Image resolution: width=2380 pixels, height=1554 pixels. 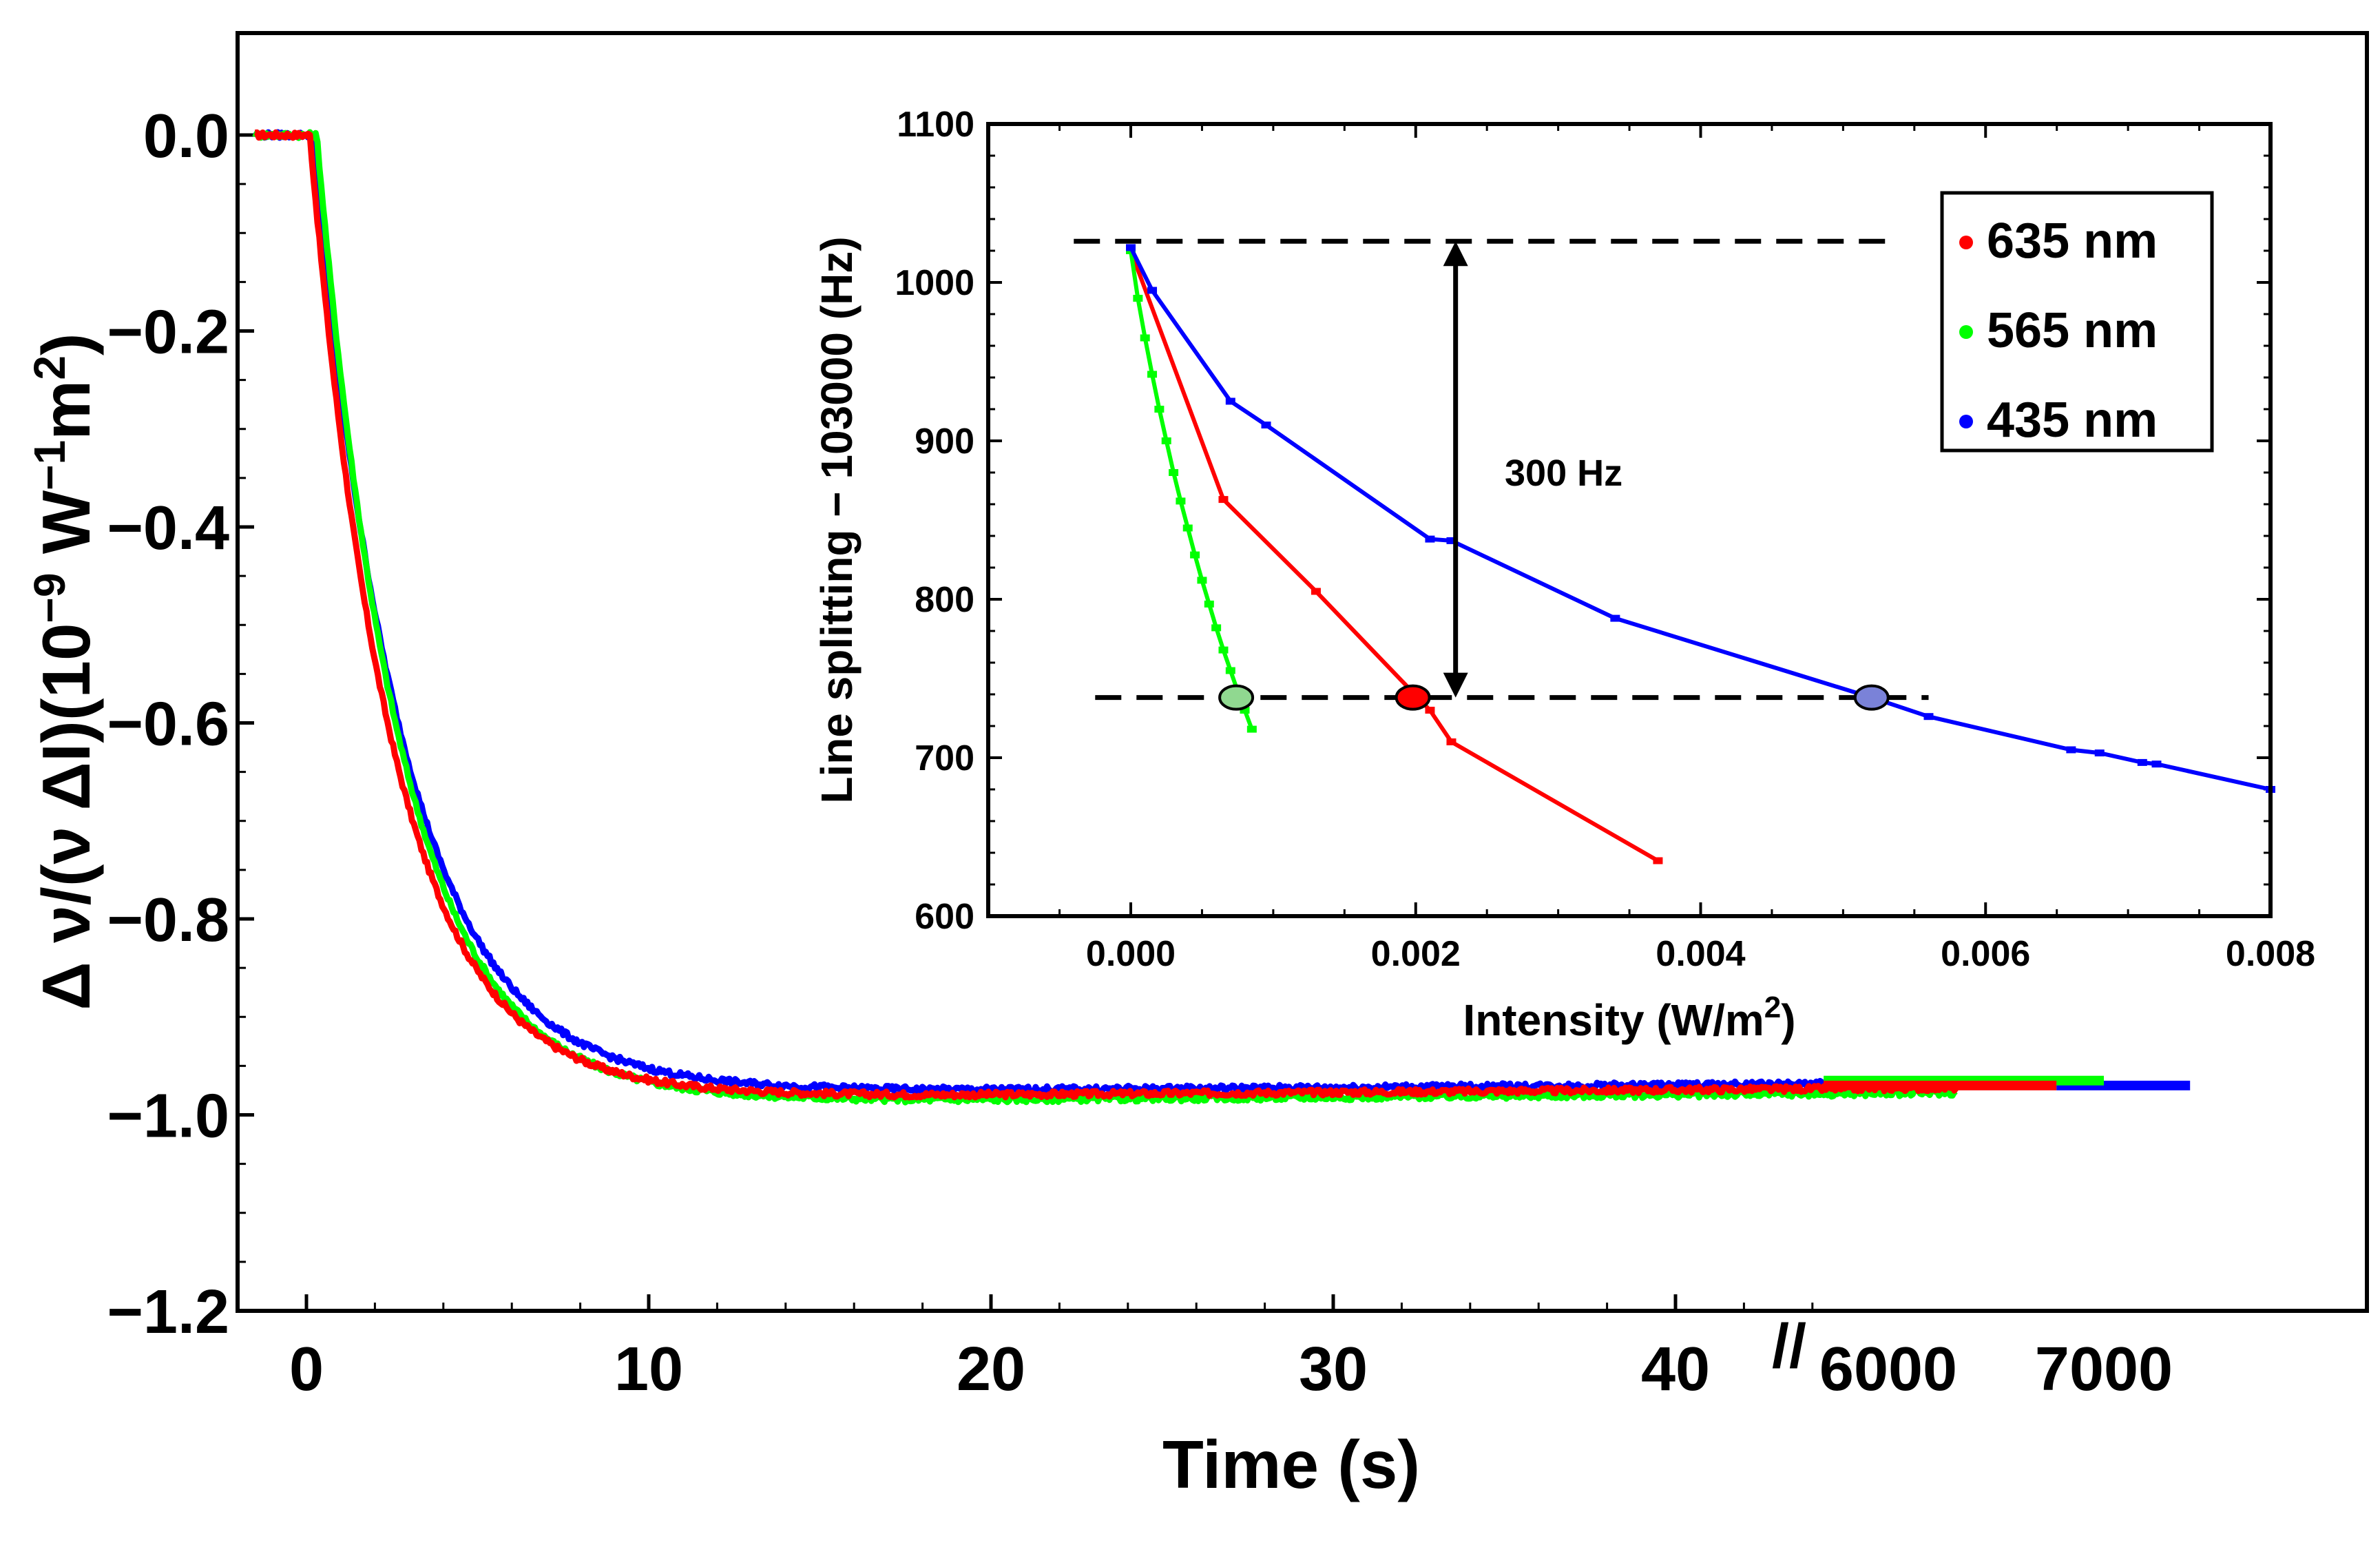 What do you see at coordinates (168, 528) in the screenshot?
I see `main-y-tick-label: −0.4` at bounding box center [168, 528].